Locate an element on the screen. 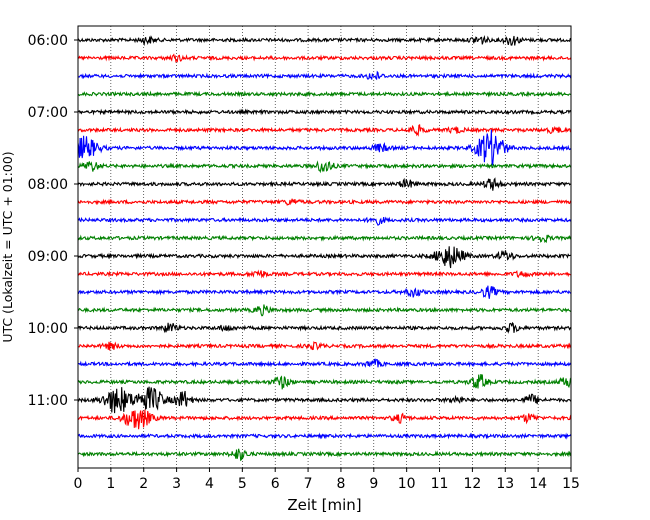 The height and width of the screenshot is (520, 650). x-tick-label-7: 7 is located at coordinates (308, 484).